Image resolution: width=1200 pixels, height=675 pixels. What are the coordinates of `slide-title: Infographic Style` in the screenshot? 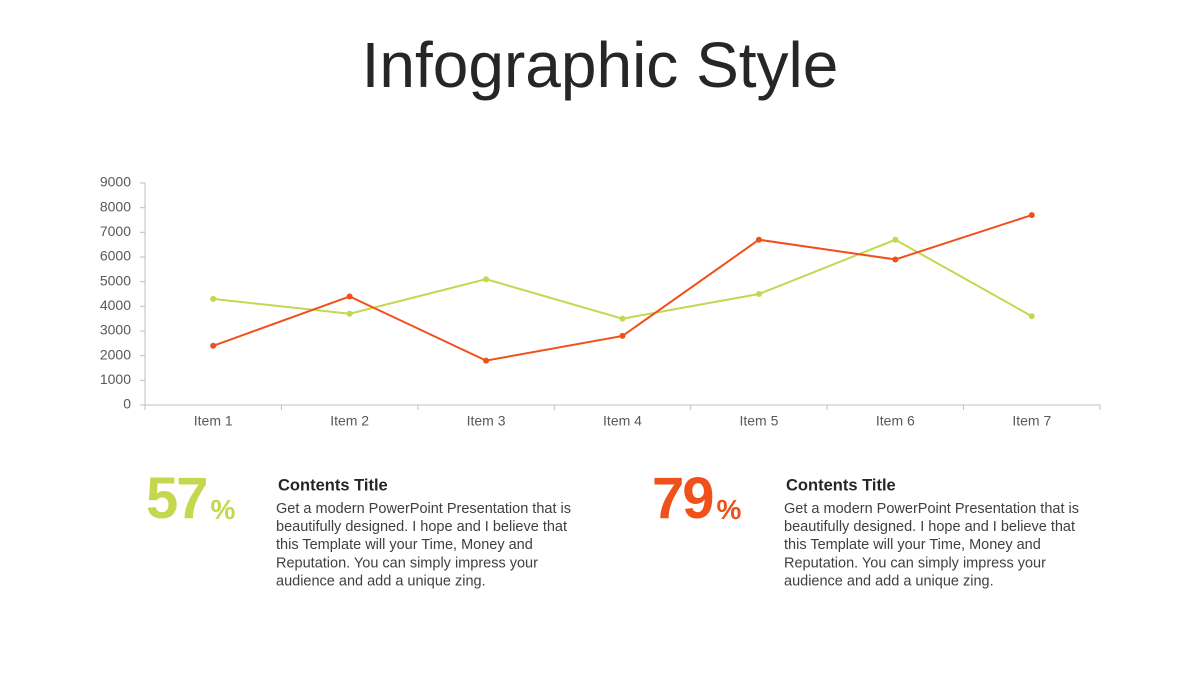 It's located at (600, 65).